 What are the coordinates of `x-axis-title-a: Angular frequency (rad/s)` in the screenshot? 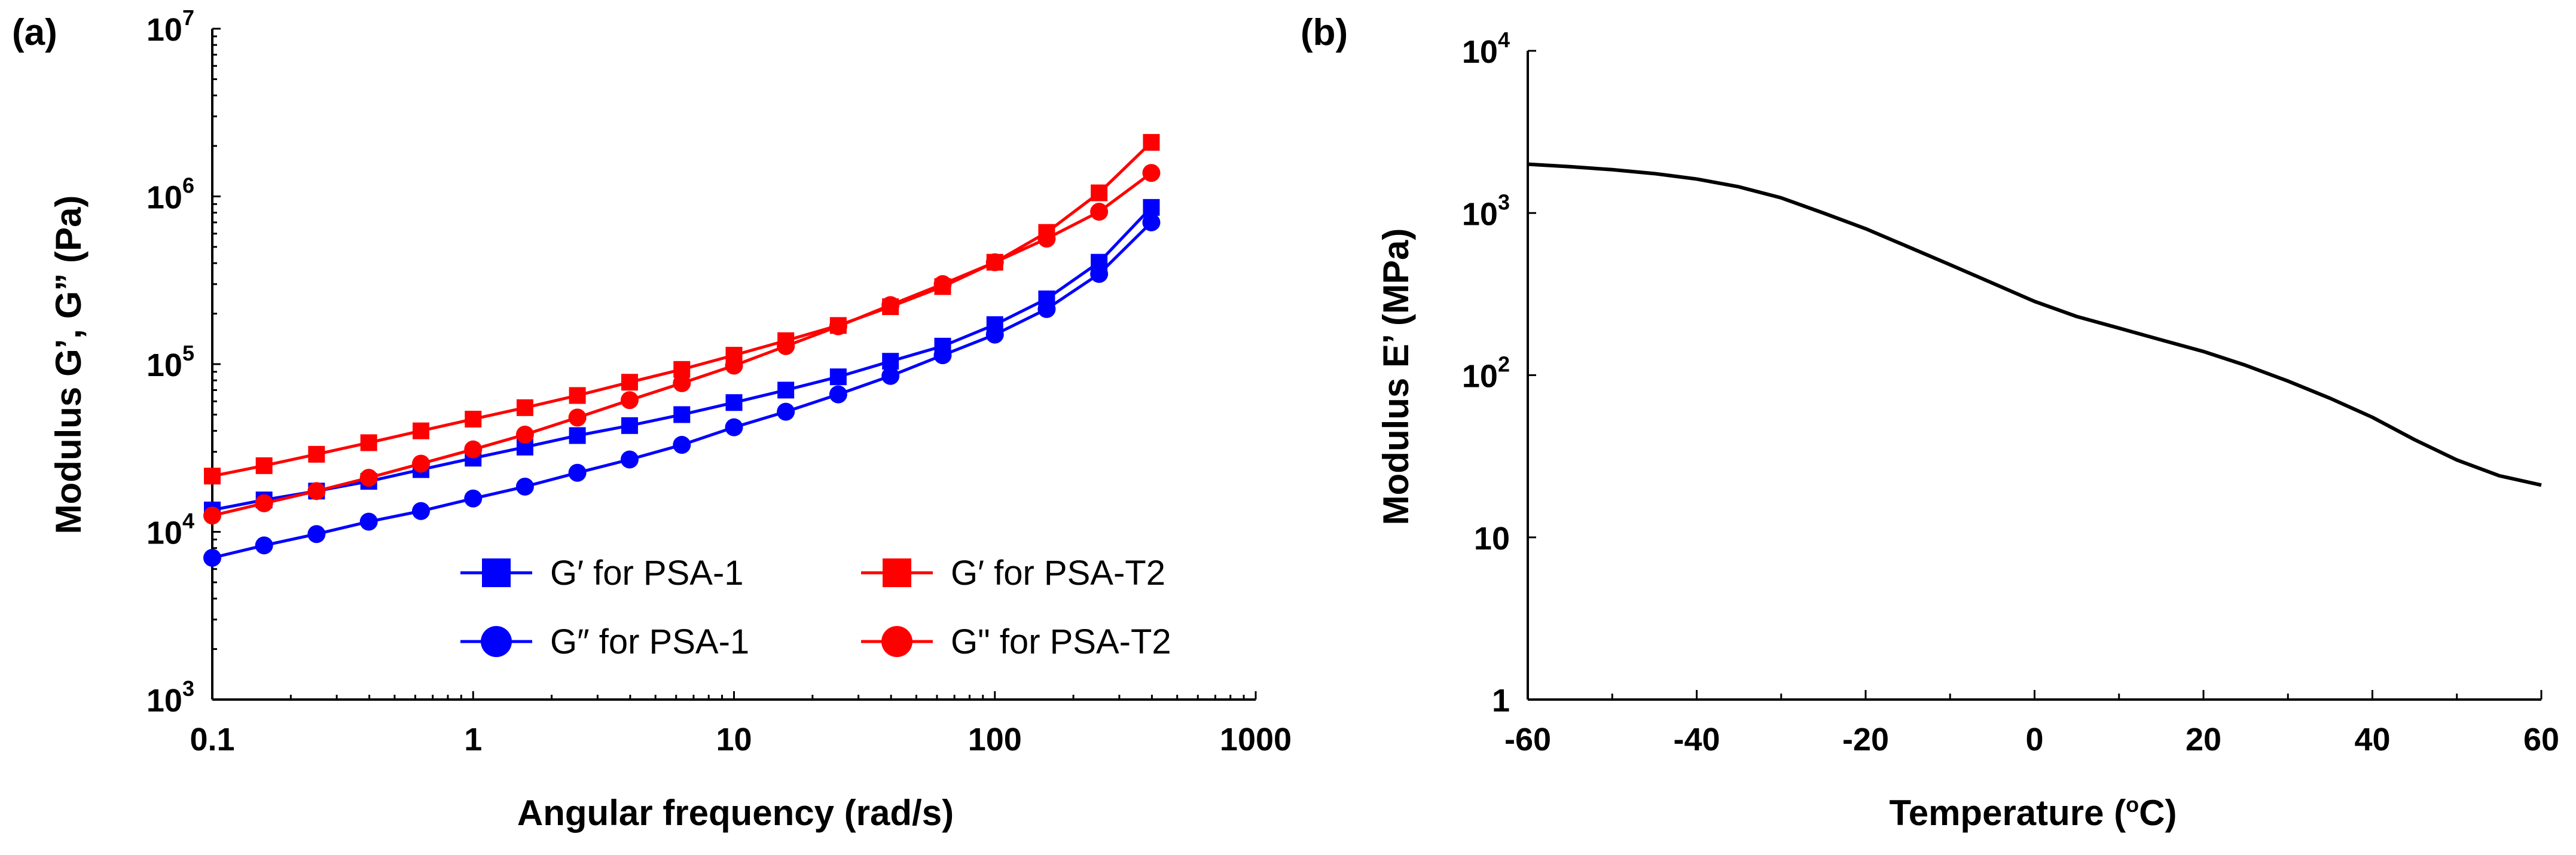 It's located at (735, 813).